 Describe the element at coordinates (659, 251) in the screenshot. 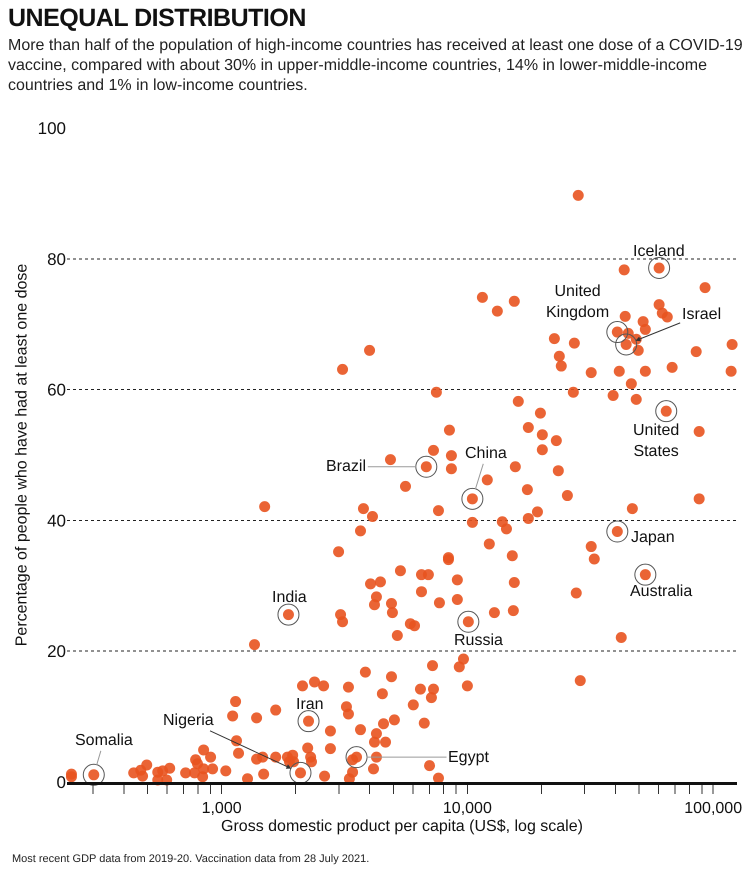

I see `annotation: Iceland` at that location.